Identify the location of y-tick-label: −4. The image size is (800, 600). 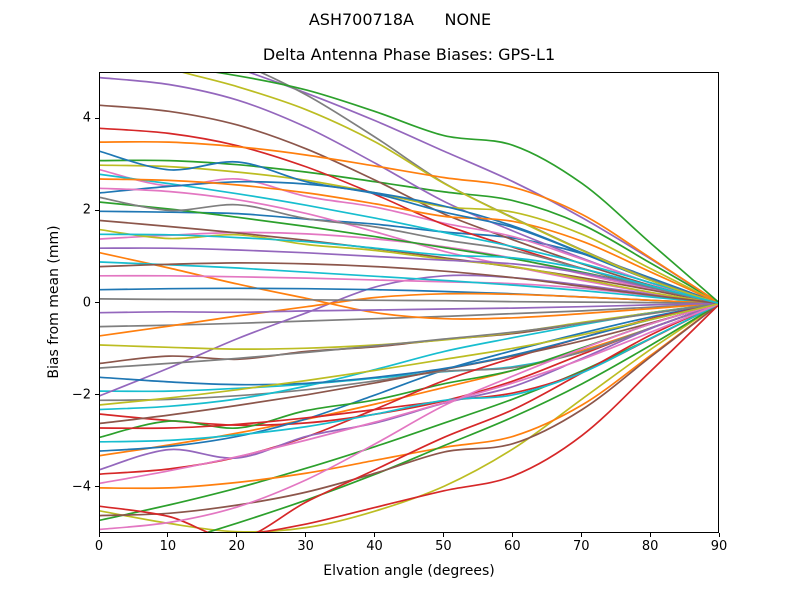
(81, 487).